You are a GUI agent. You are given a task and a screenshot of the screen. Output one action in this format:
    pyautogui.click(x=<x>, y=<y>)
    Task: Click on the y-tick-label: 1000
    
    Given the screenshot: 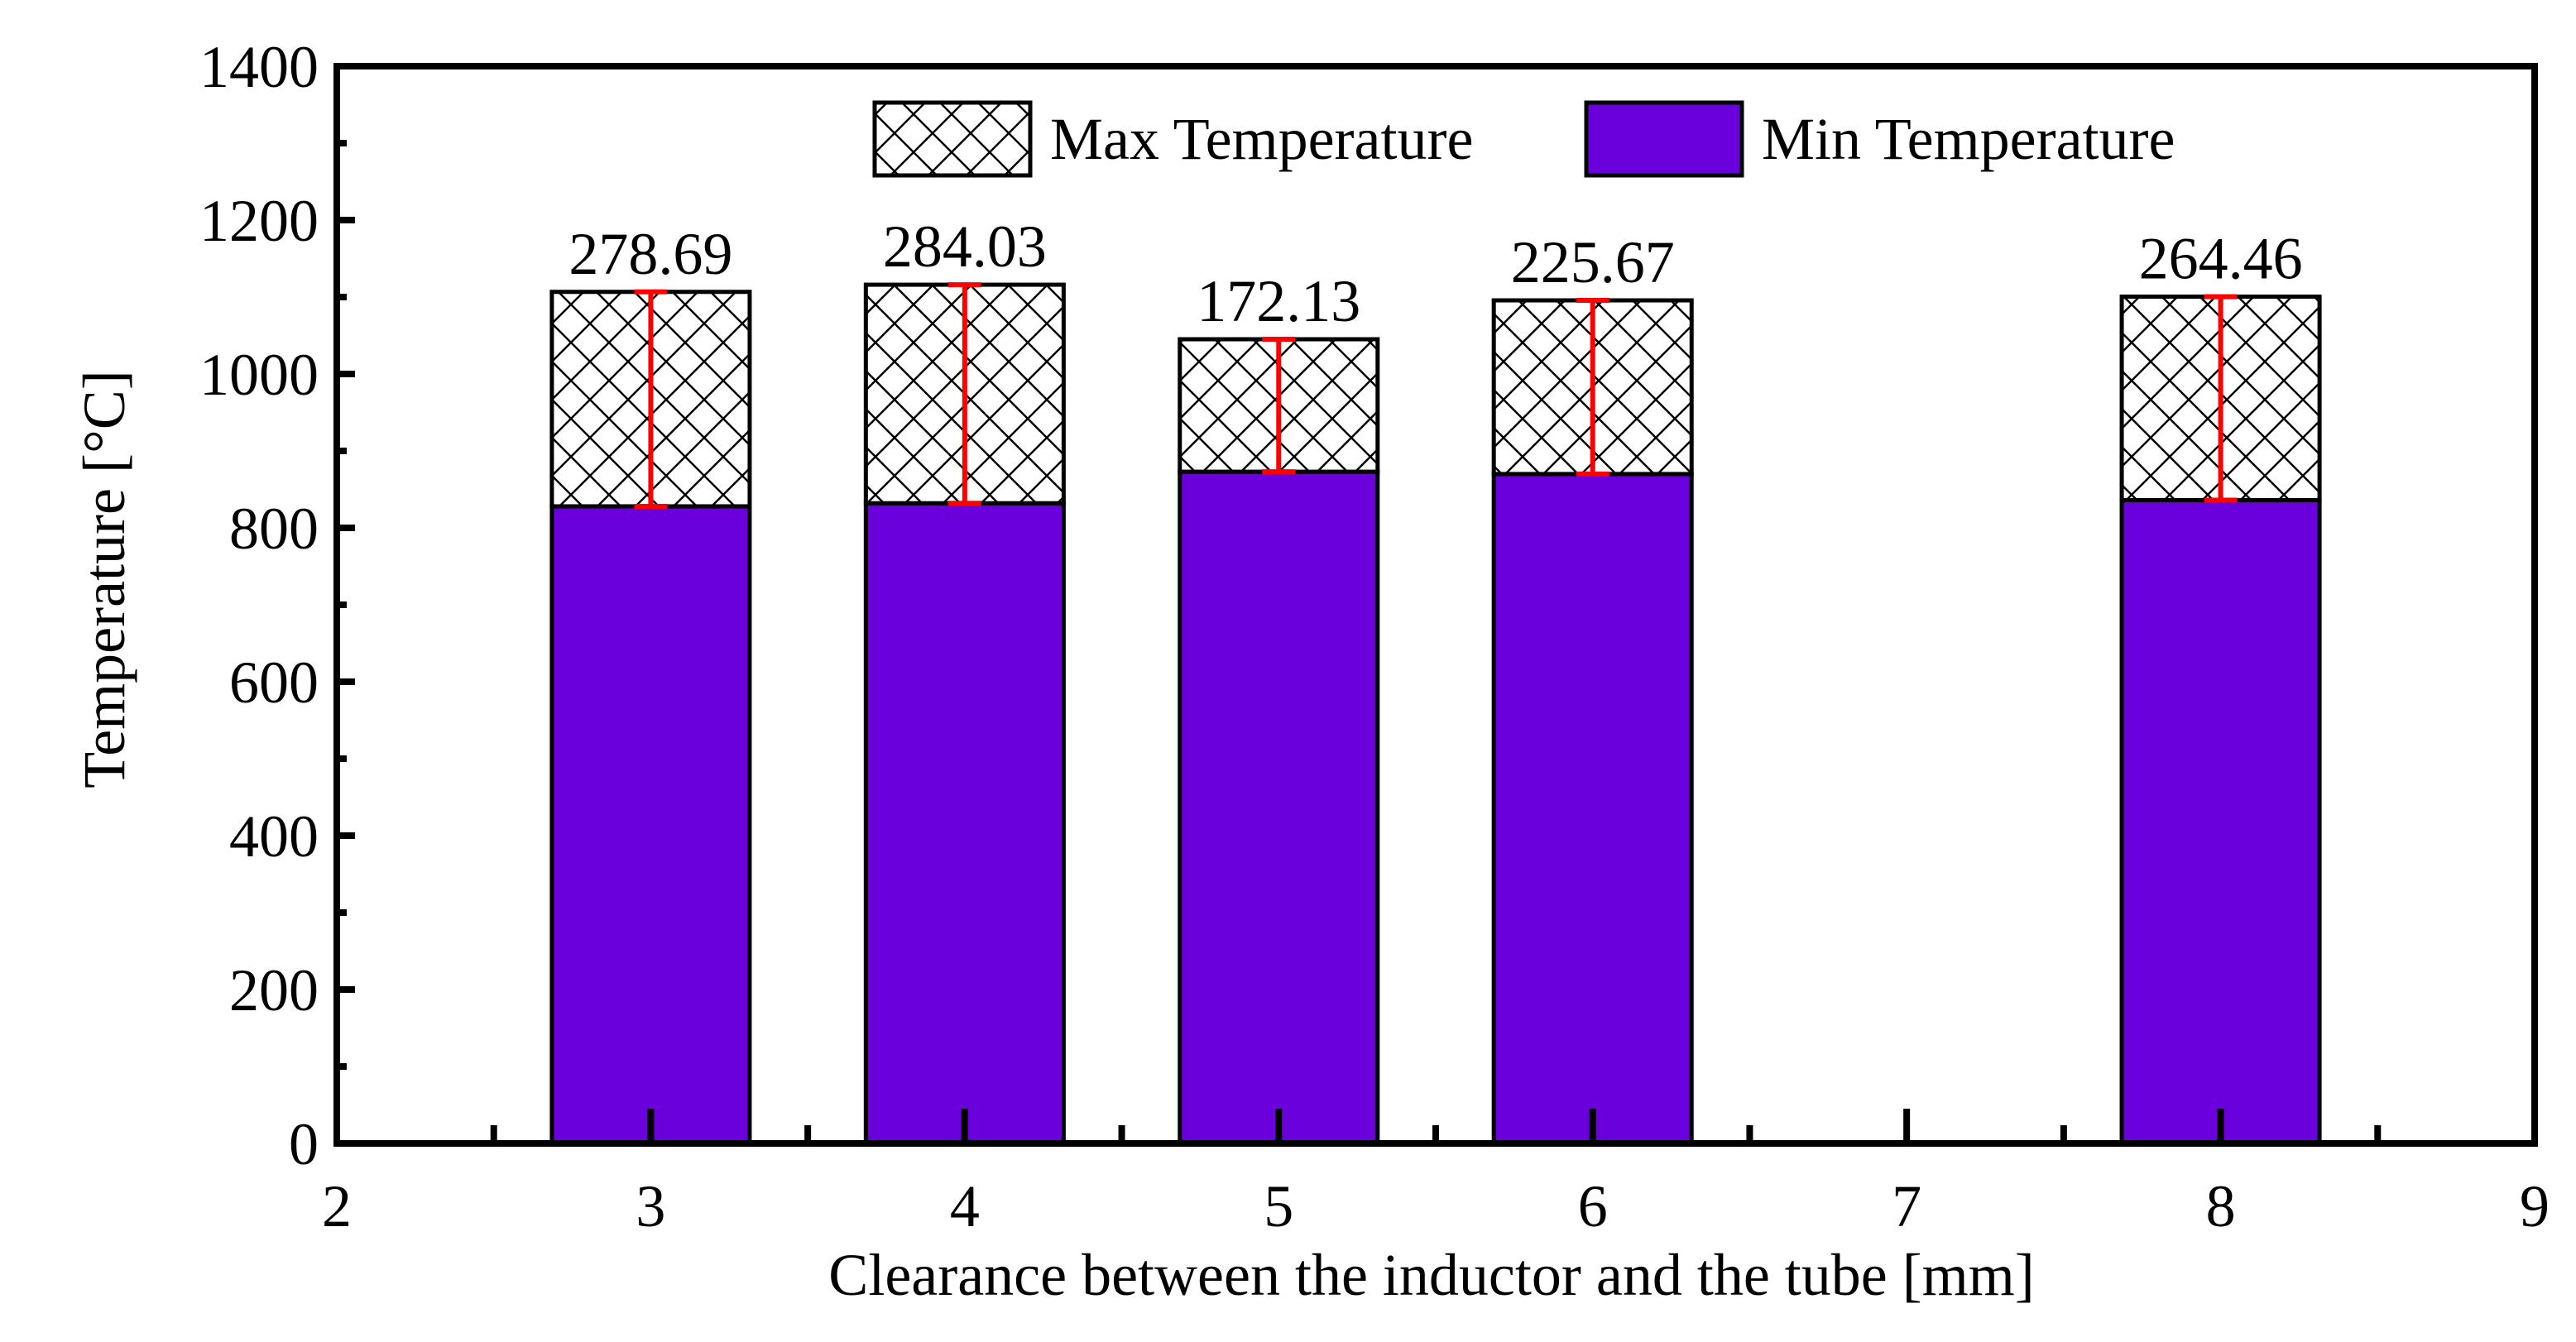 What is the action you would take?
    pyautogui.click(x=259, y=375)
    